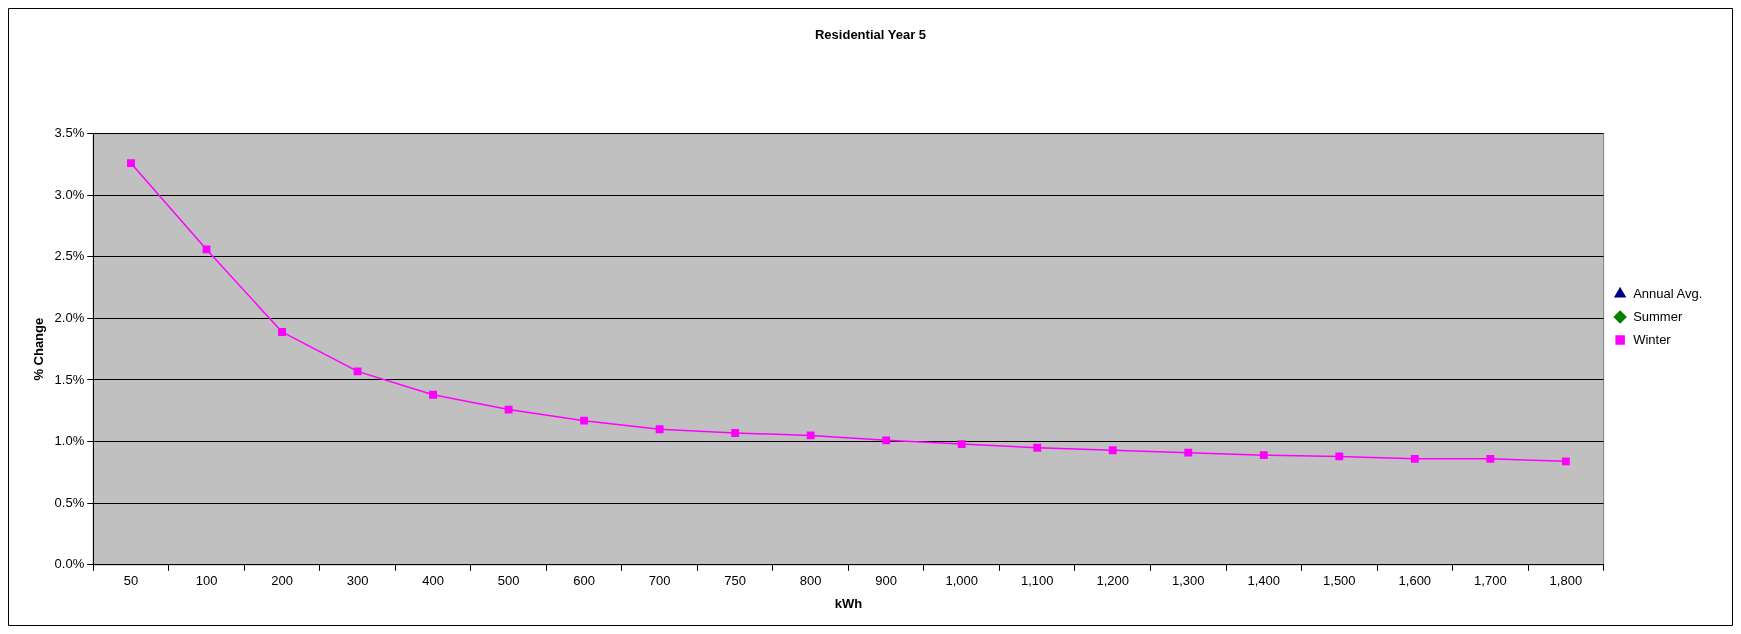 The height and width of the screenshot is (634, 1741). What do you see at coordinates (735, 581) in the screenshot?
I see `x-tick-label: 750` at bounding box center [735, 581].